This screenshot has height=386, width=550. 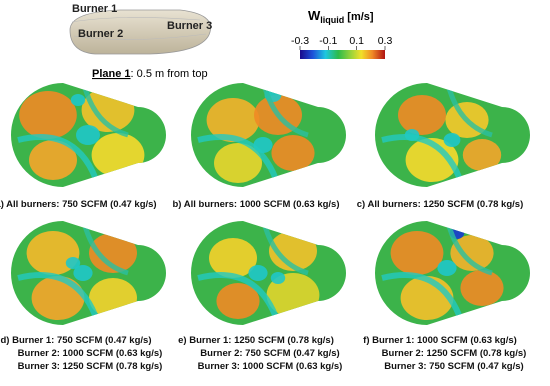 I want to click on colorbar-tick-label: 0.1, so click(x=356, y=41).